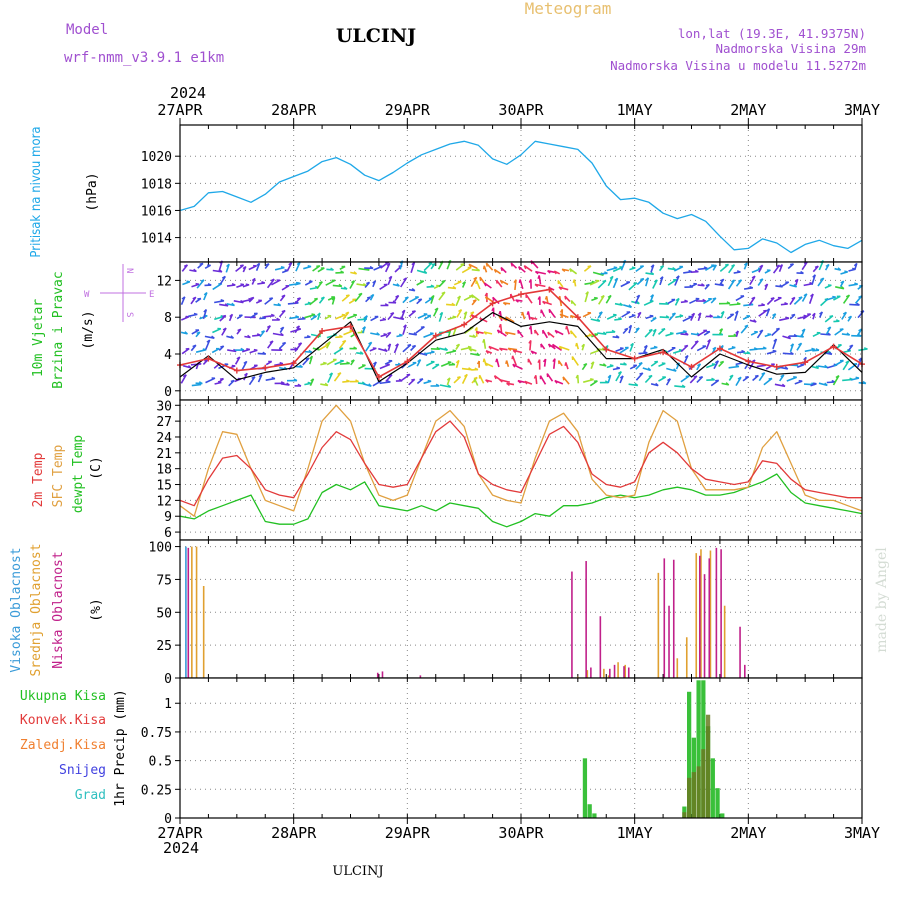  I want to click on top-date-label: 28APR, so click(294, 110).